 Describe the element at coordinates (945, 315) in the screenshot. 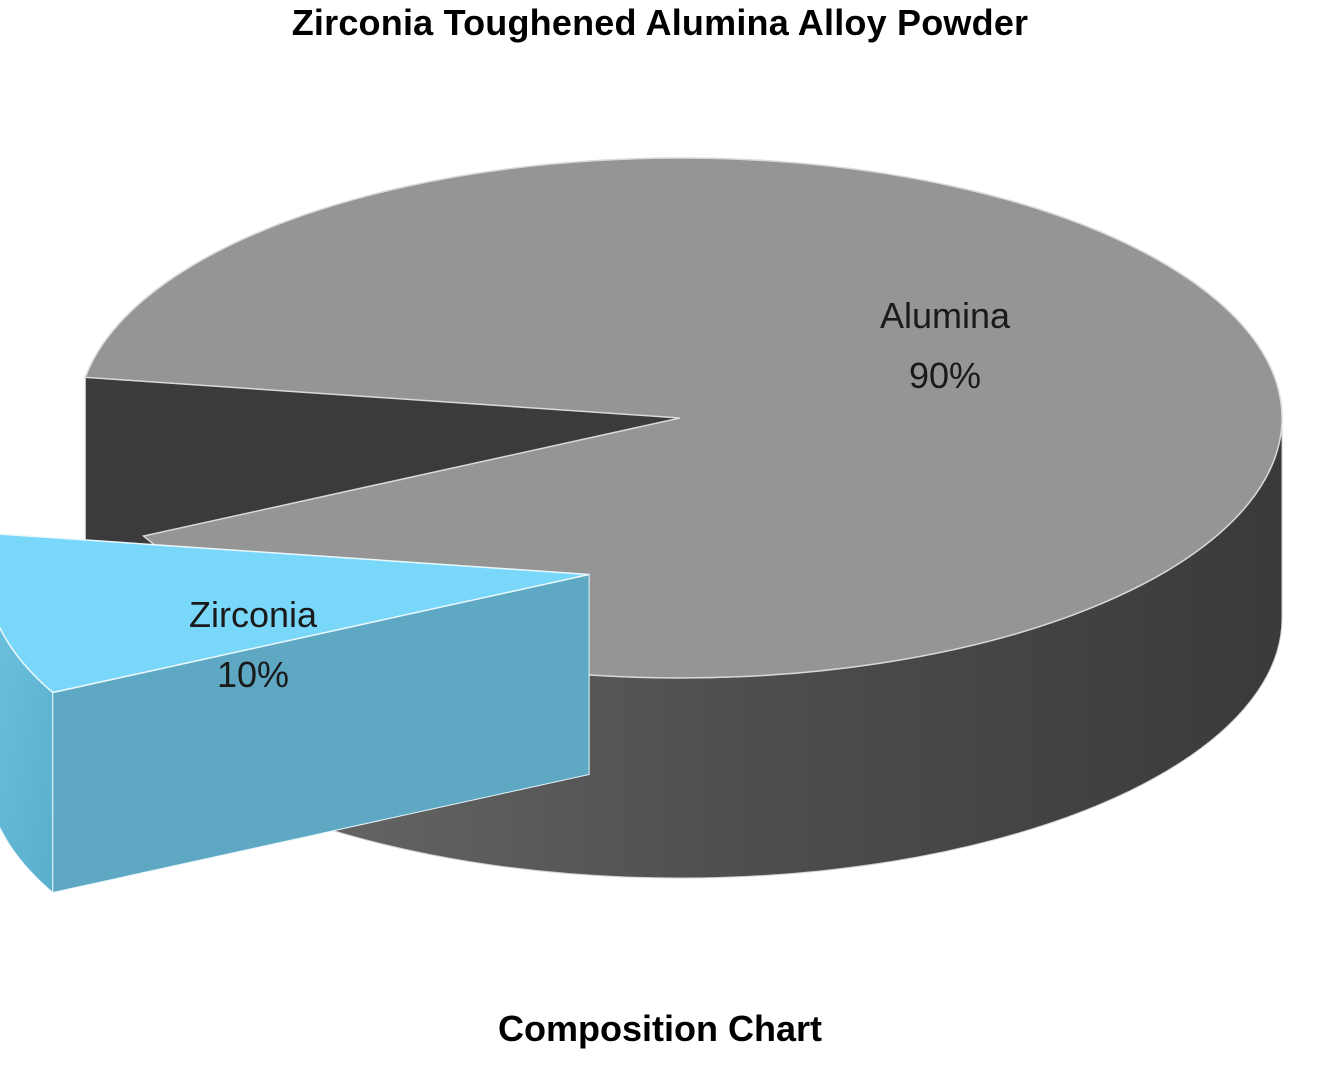

I see `alumina-label: Alumina` at that location.